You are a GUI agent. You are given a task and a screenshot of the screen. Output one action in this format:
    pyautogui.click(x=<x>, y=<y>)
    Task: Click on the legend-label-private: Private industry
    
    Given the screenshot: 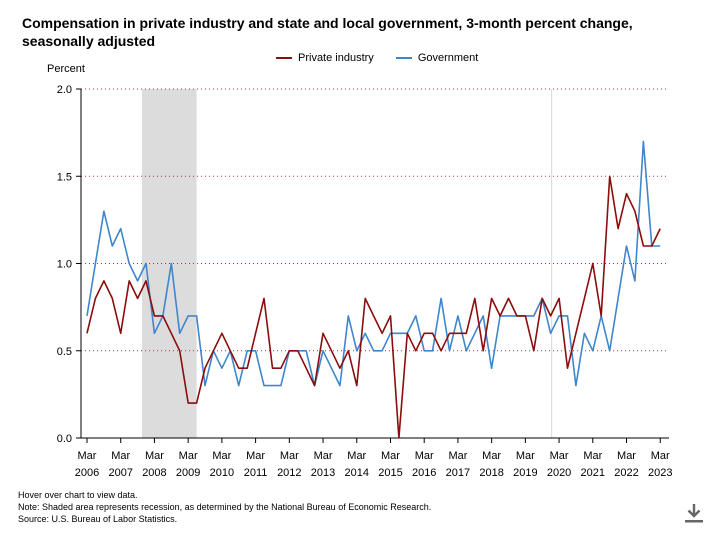 What is the action you would take?
    pyautogui.click(x=336, y=58)
    